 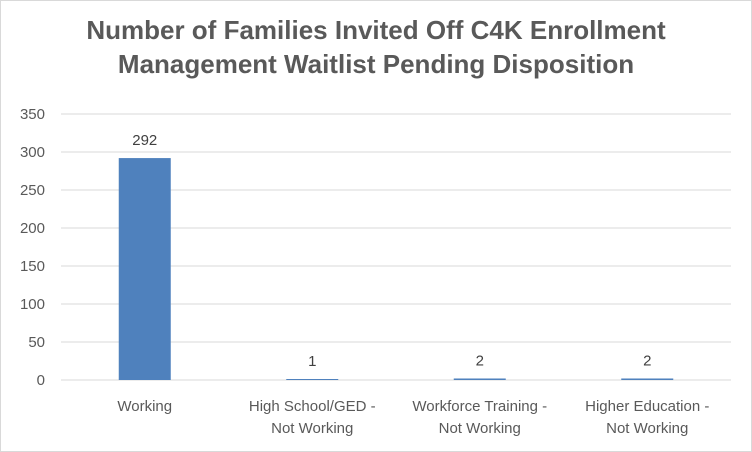 What do you see at coordinates (36, 342) in the screenshot?
I see `y-tick-label: 50` at bounding box center [36, 342].